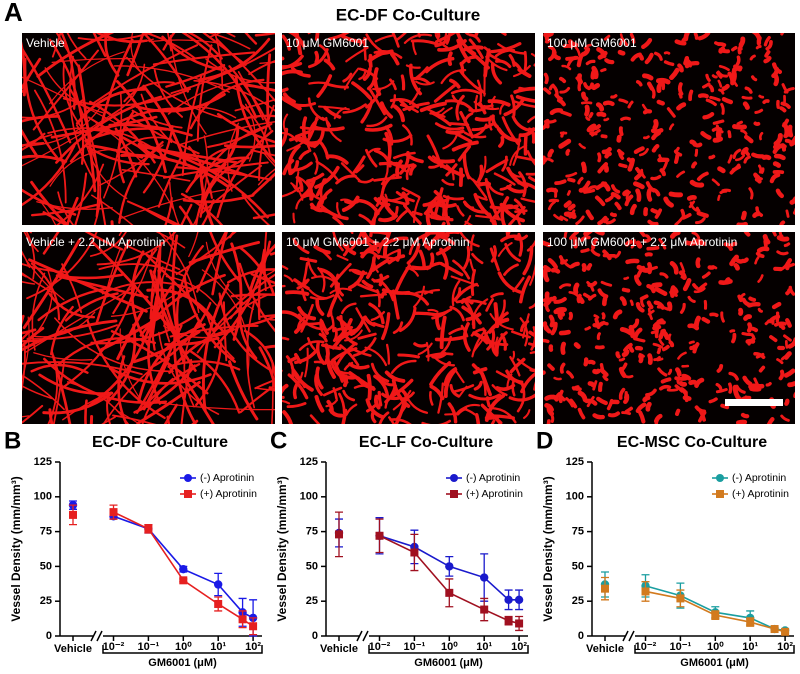  Describe the element at coordinates (282, 548) in the screenshot. I see `y-axis-title: Vessel Density (mm/mm³)` at that location.